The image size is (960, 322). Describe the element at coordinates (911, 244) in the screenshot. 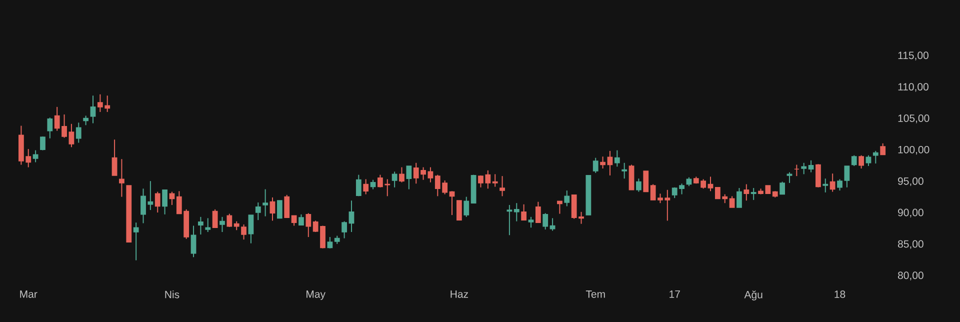

I see `y-tick-label: 85,00` at that location.